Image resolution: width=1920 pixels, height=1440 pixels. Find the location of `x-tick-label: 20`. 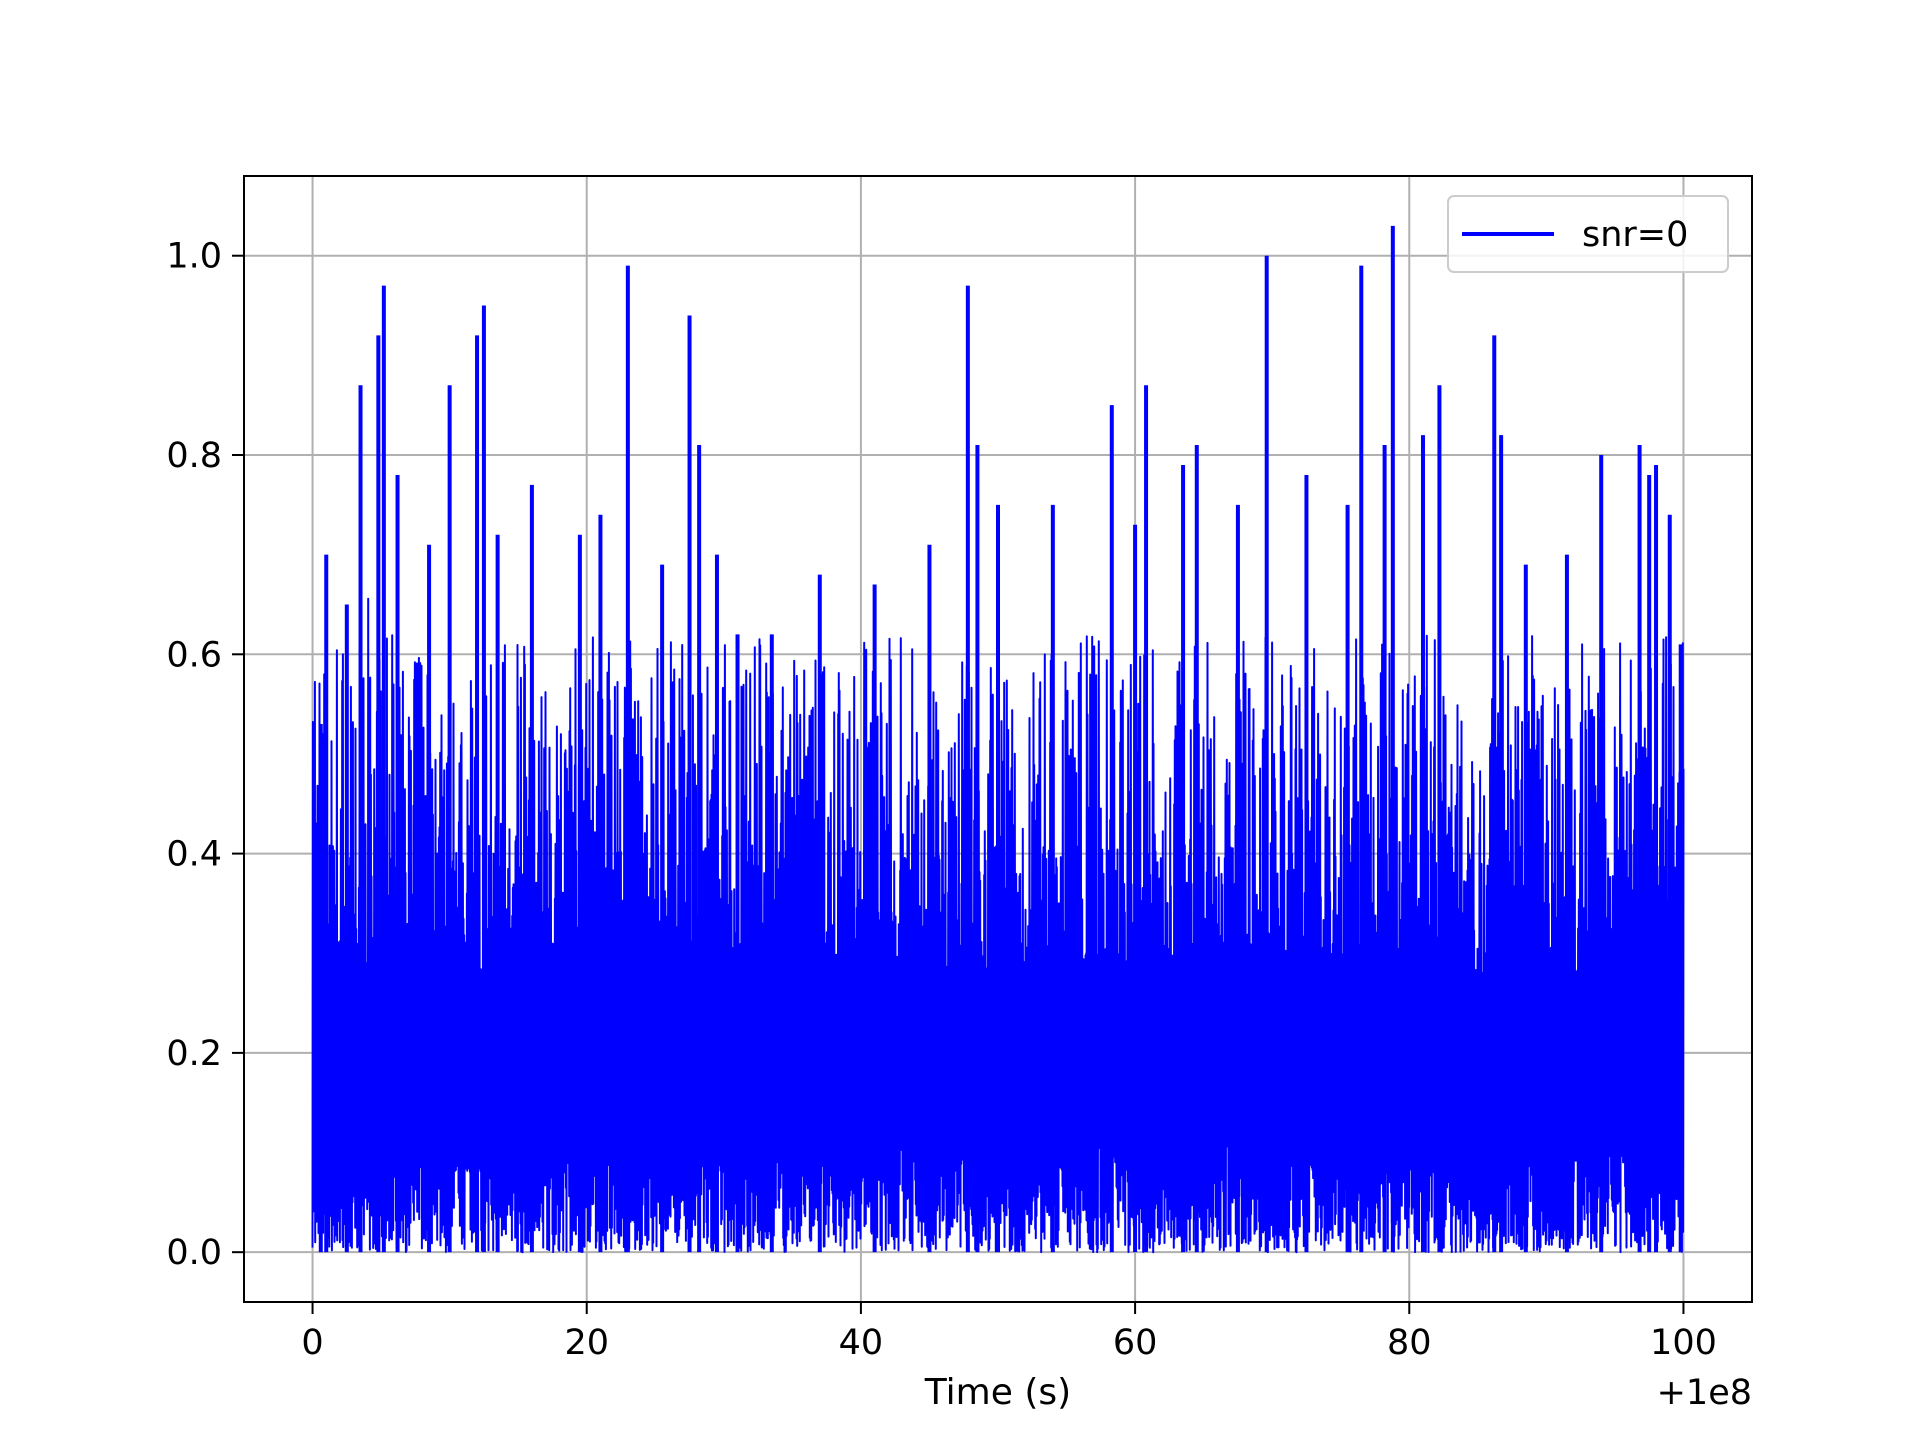

x-tick-label: 20 is located at coordinates (586, 1343).